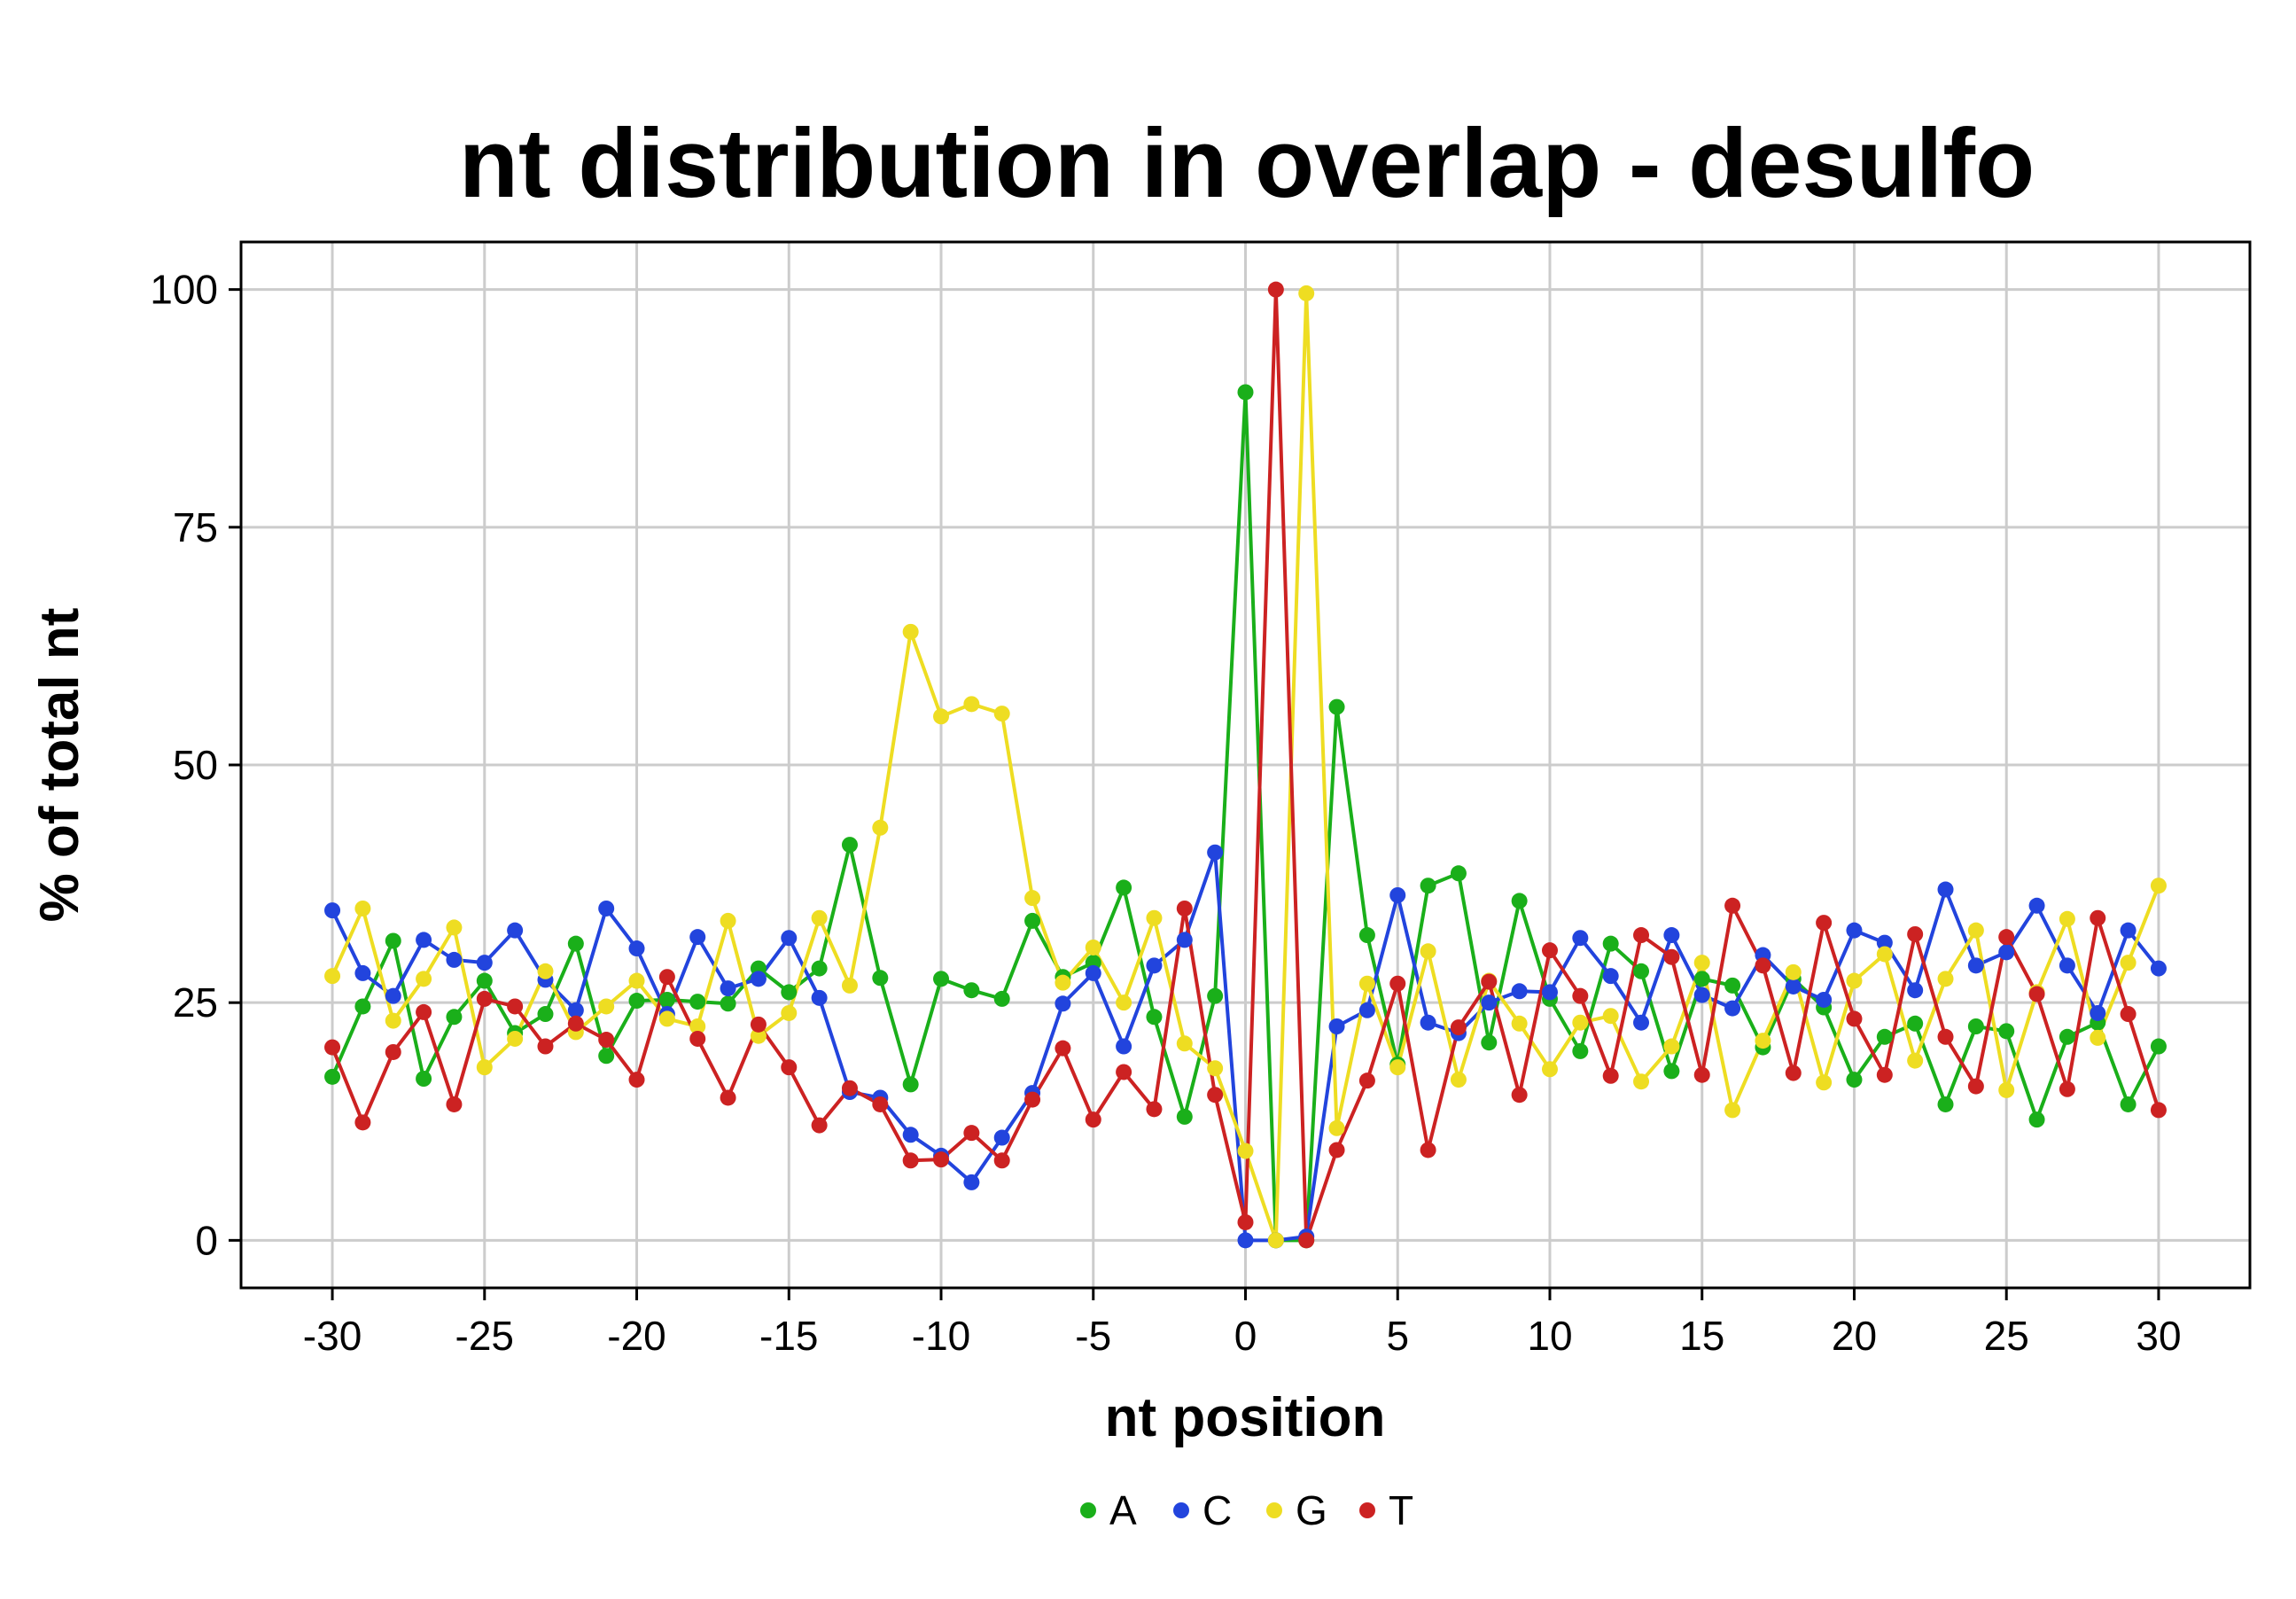 This screenshot has height=1599, width=2296. Describe the element at coordinates (1093, 1336) in the screenshot. I see `x-tick-label: -5` at that location.